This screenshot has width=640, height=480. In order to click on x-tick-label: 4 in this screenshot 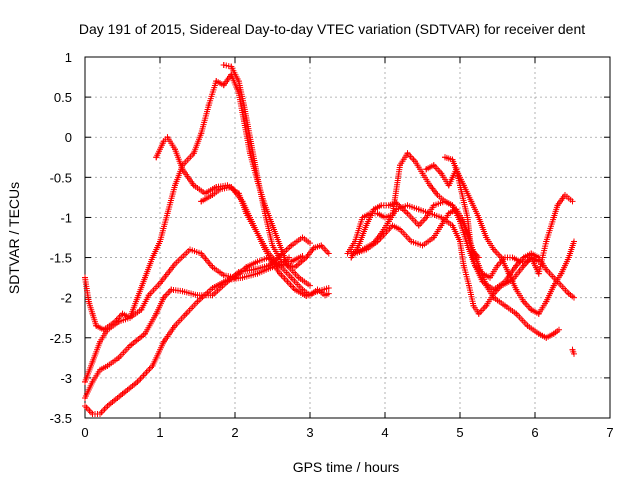, I will do `click(384, 432)`.